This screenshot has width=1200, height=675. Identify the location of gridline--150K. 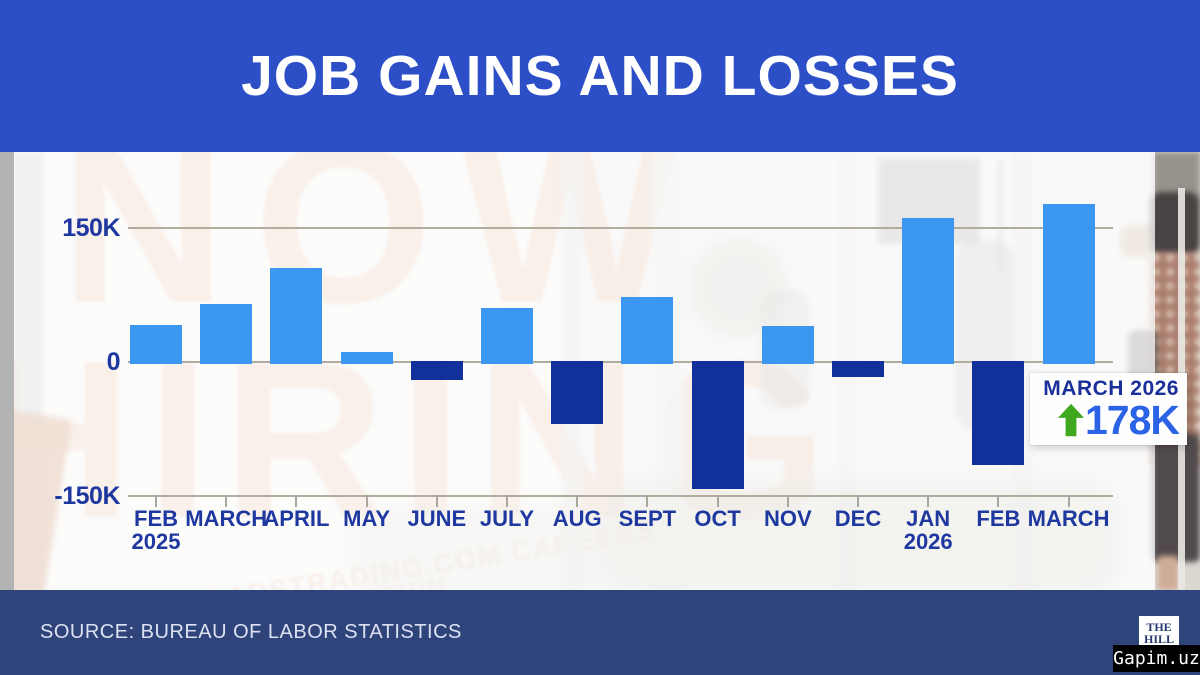
(620, 496).